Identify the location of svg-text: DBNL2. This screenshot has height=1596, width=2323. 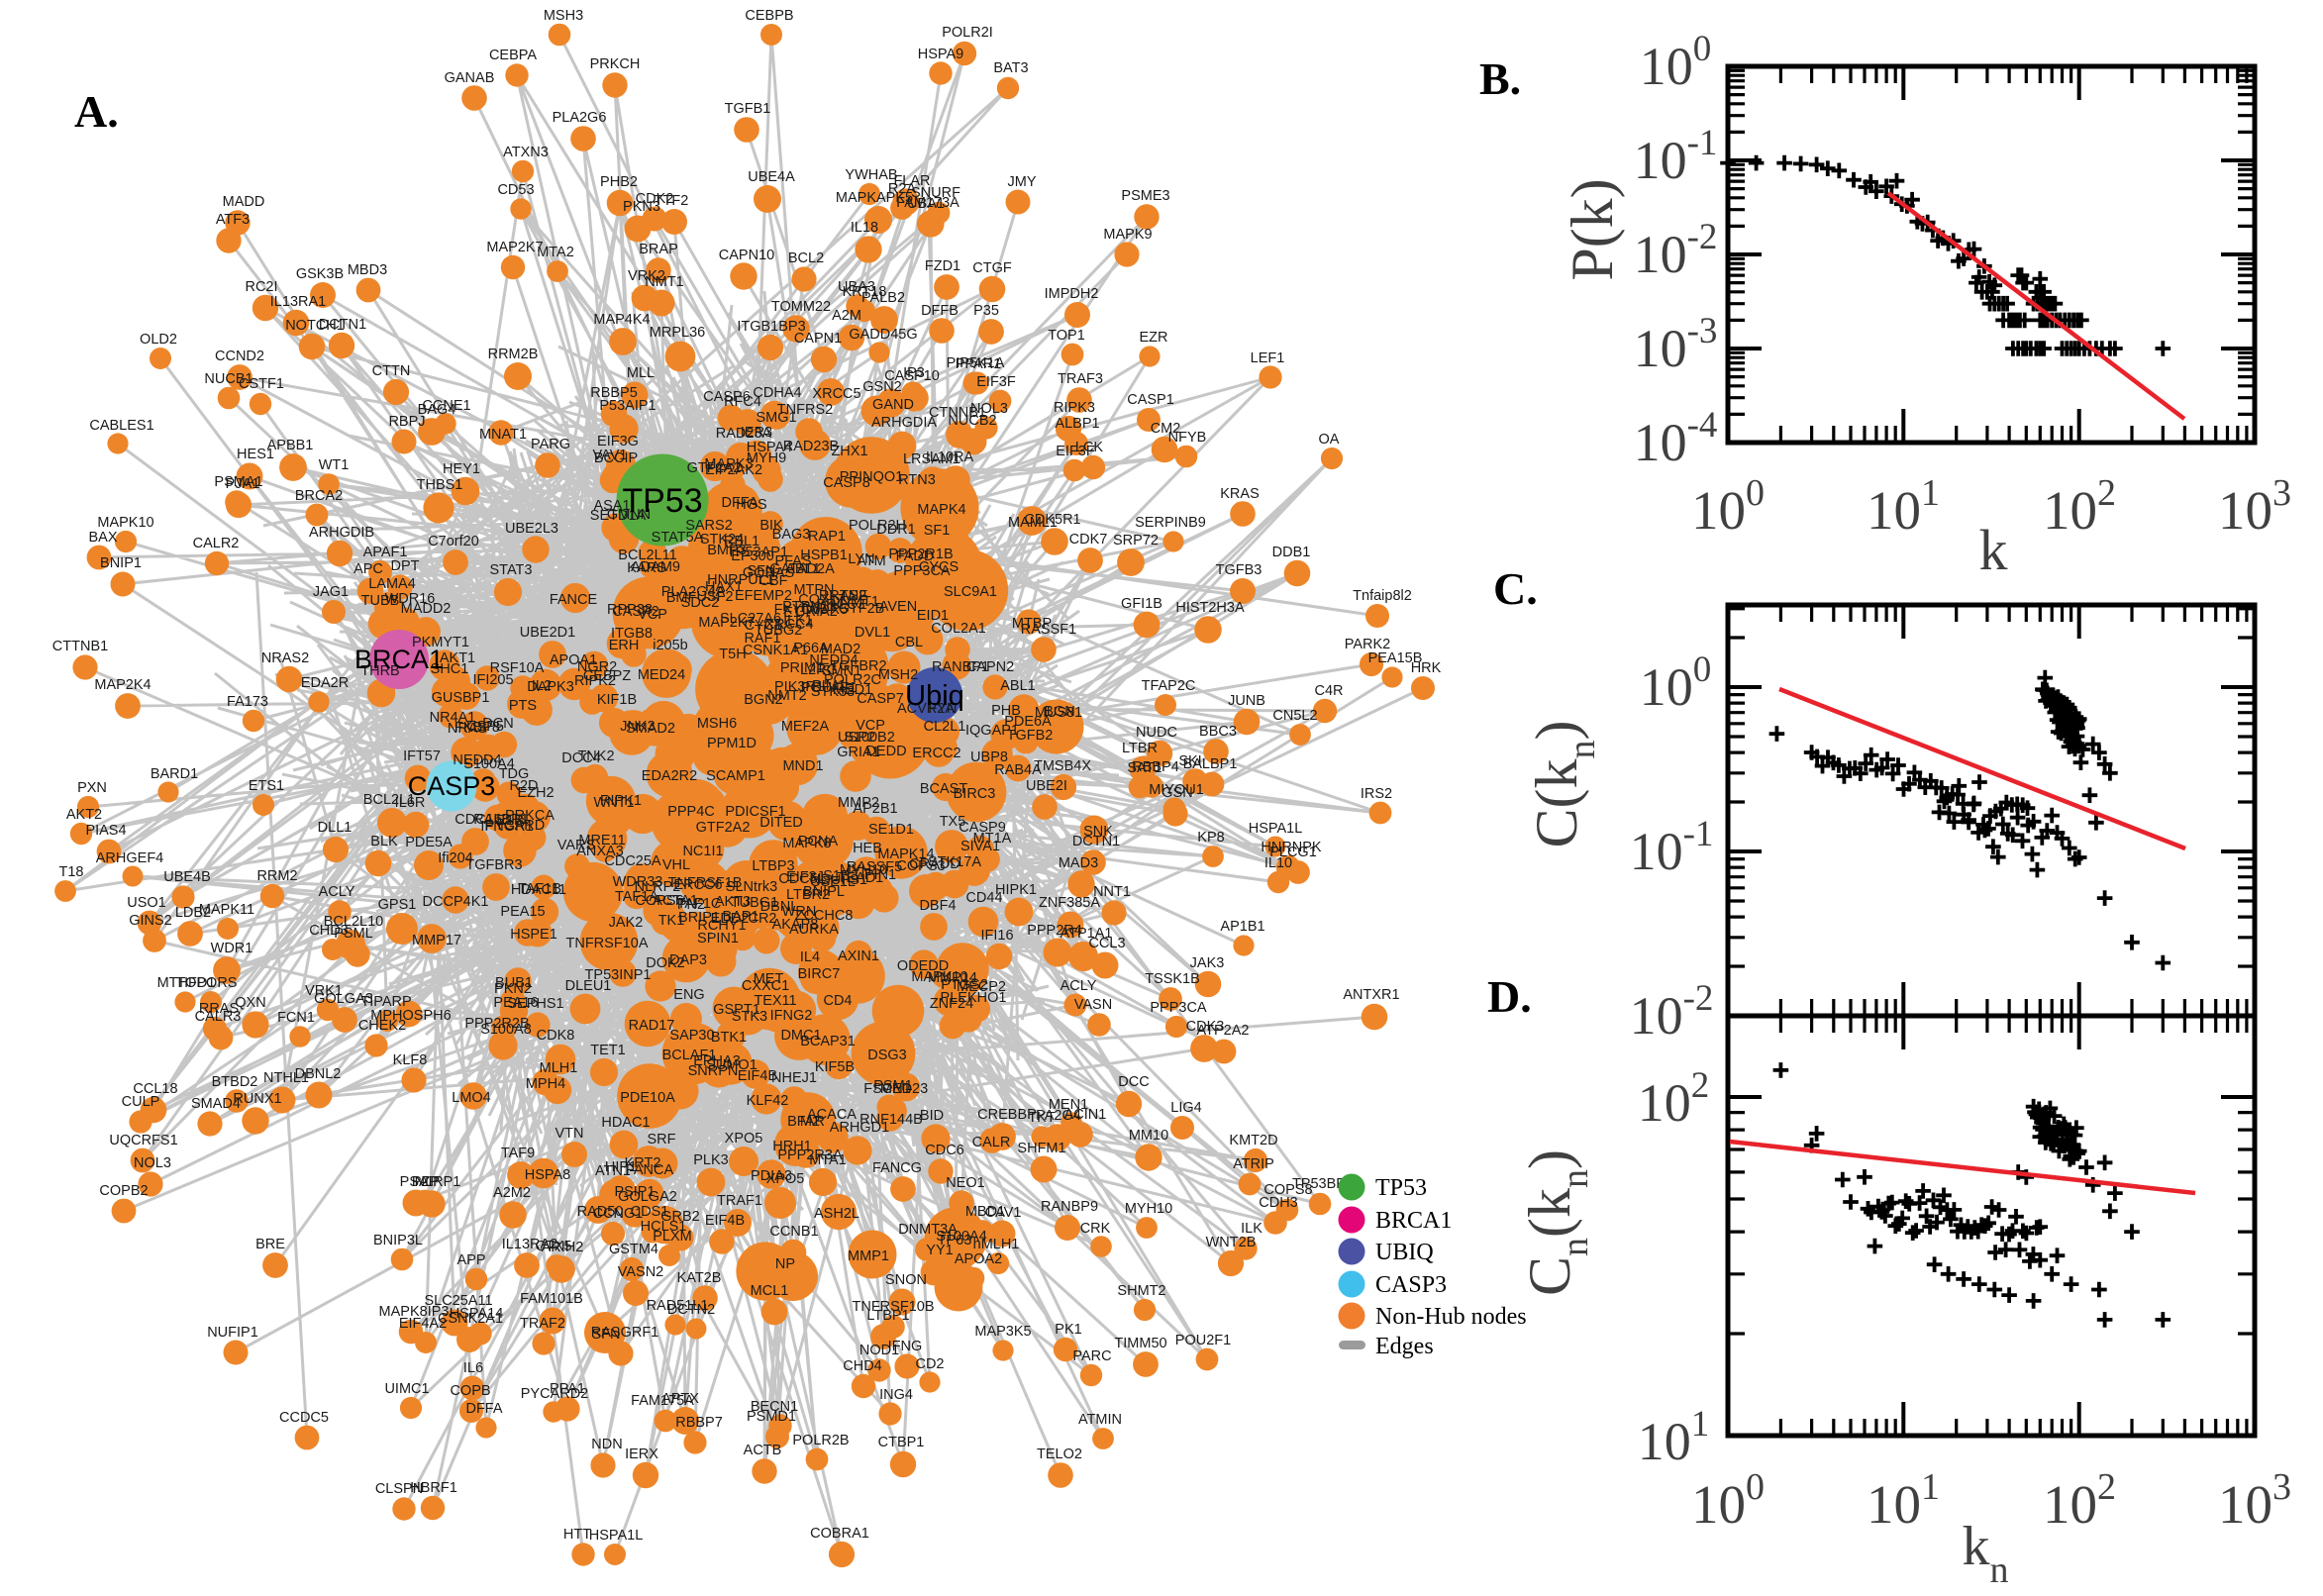
(318, 1074).